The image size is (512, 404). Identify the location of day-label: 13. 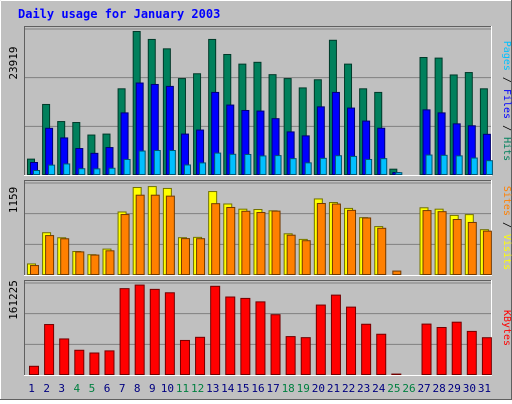
(212, 388).